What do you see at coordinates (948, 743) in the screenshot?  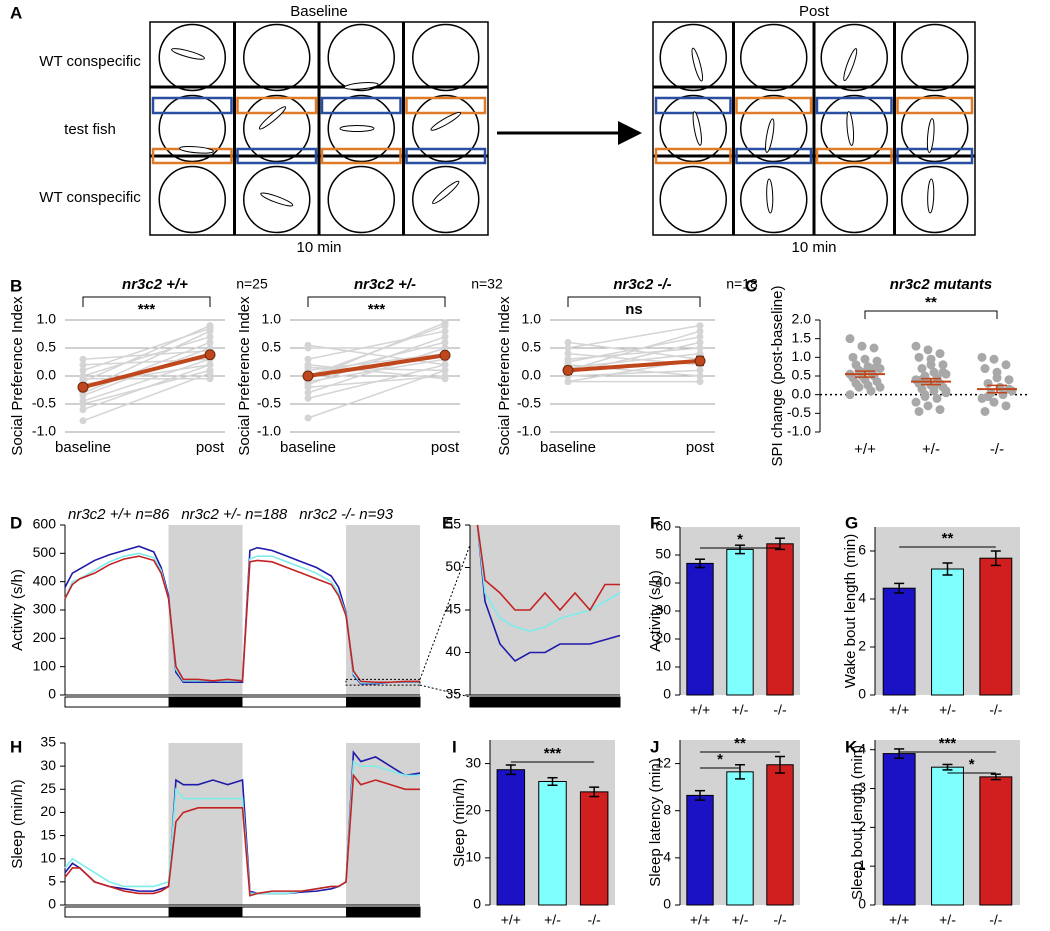 I see `significance-label: ***` at bounding box center [948, 743].